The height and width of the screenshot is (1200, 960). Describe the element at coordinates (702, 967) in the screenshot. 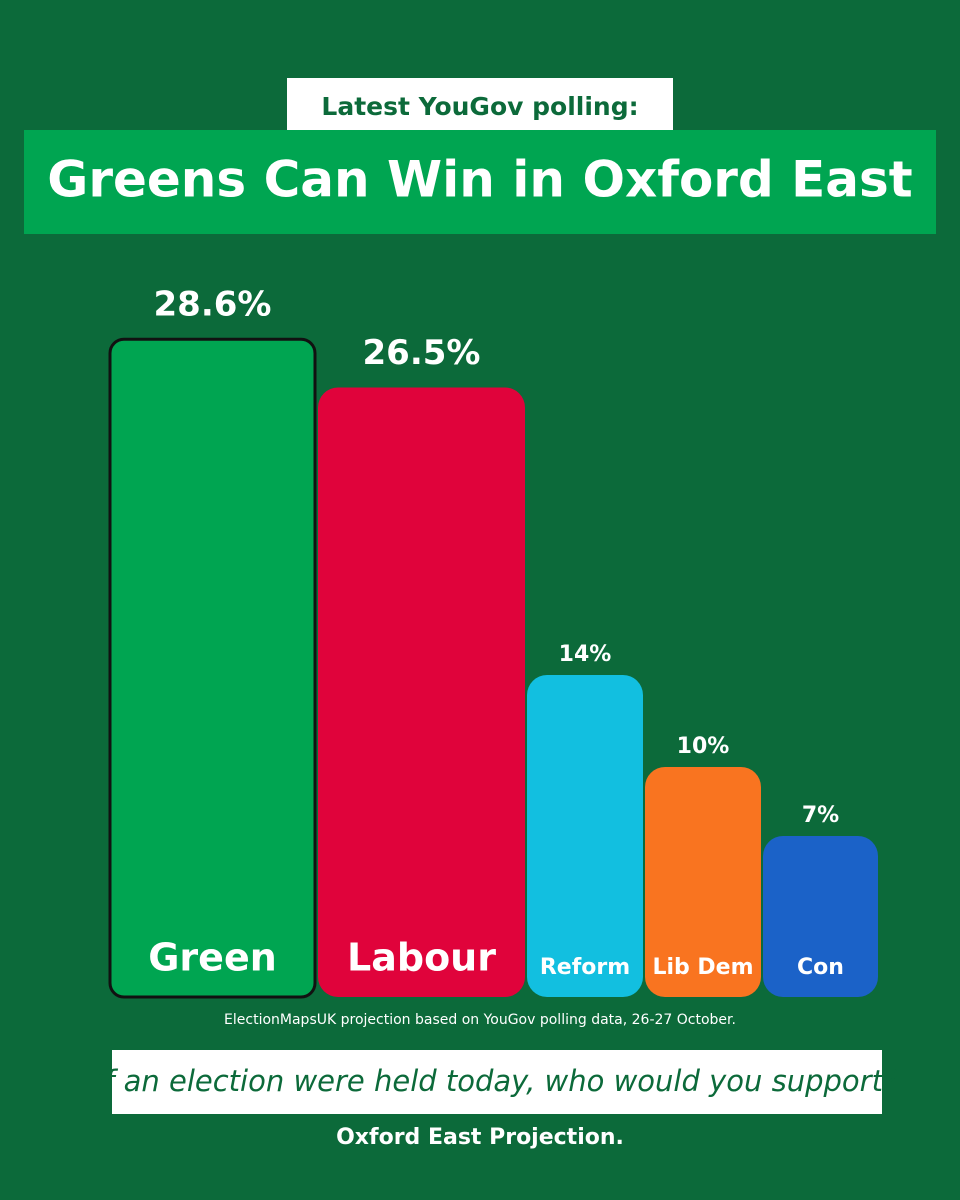

I see `category-label: Lib Dem` at that location.